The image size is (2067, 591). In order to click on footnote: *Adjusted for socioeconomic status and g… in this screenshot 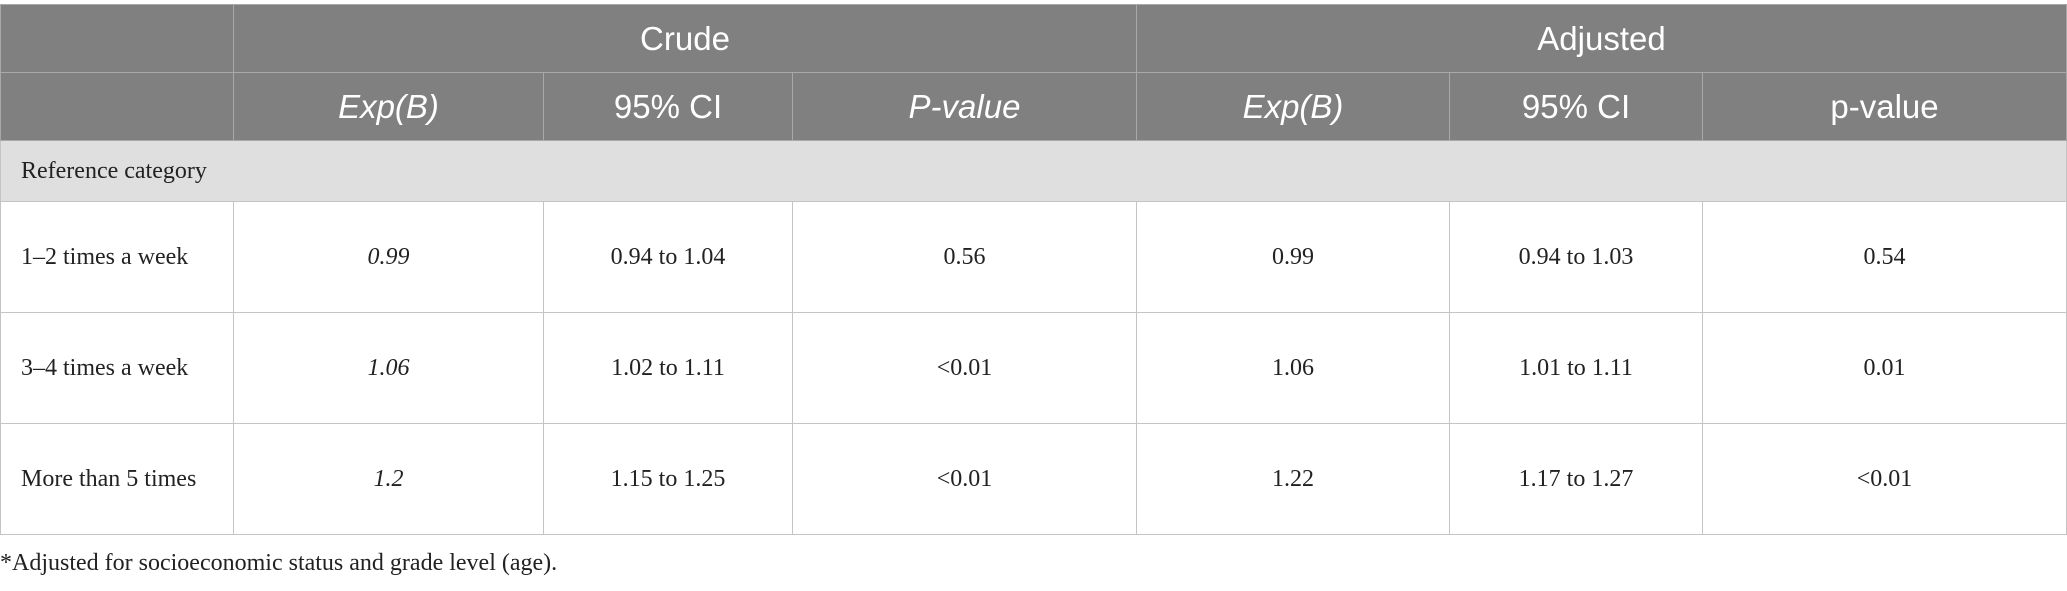, I will do `click(279, 563)`.